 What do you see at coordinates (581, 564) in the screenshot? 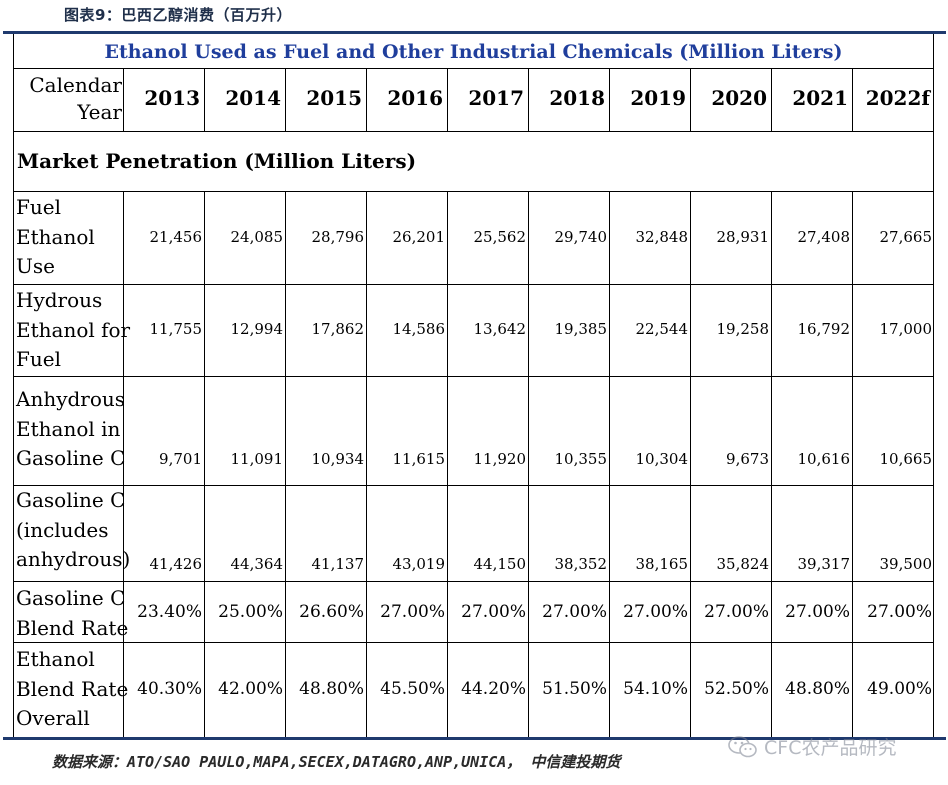
I see `table-cell: 38,352` at bounding box center [581, 564].